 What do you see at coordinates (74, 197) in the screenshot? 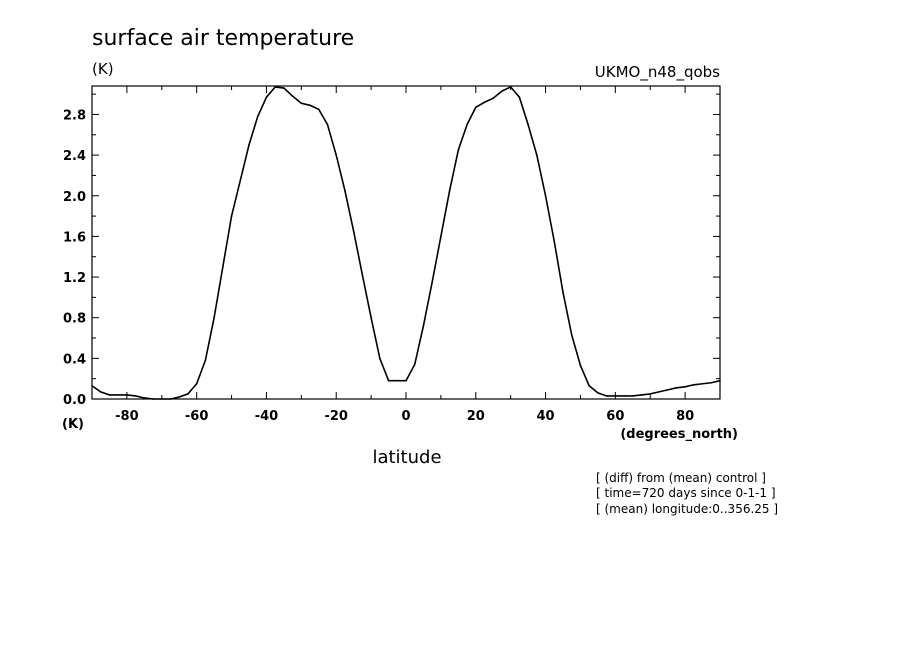
I see `y-tick-label: 2.0` at bounding box center [74, 197].